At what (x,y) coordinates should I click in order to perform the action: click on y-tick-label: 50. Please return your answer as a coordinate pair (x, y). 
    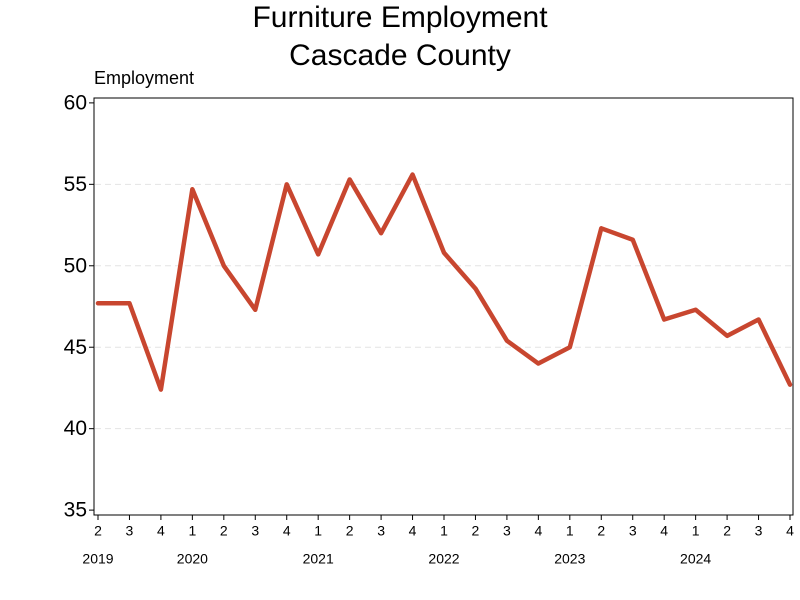
    Looking at the image, I should click on (75, 265).